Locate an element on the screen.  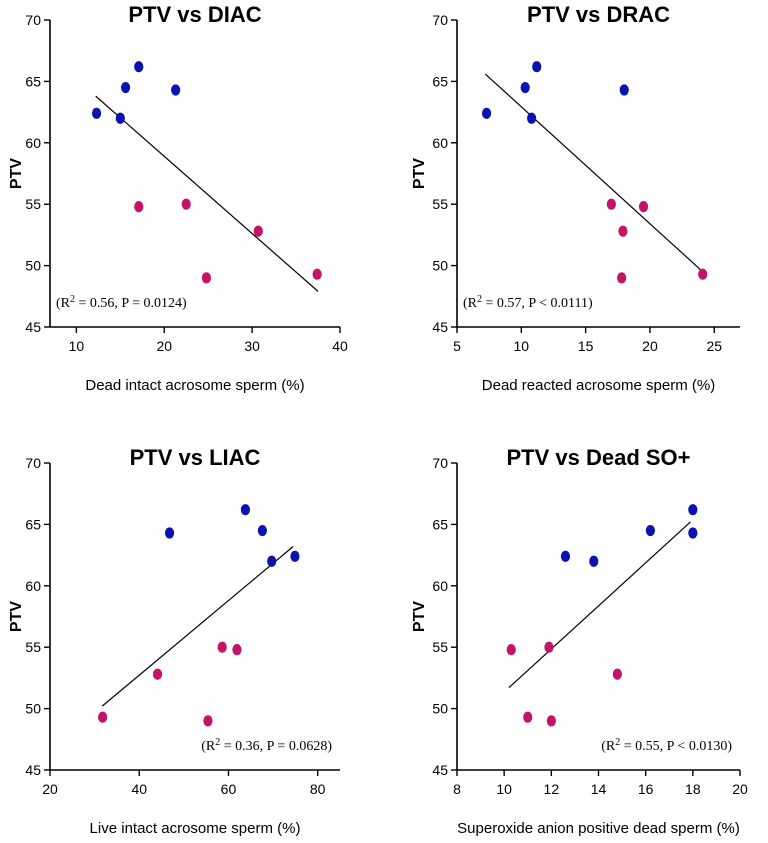
x-axis-title: Superoxide anion positive dead sperm (%) is located at coordinates (598, 828).